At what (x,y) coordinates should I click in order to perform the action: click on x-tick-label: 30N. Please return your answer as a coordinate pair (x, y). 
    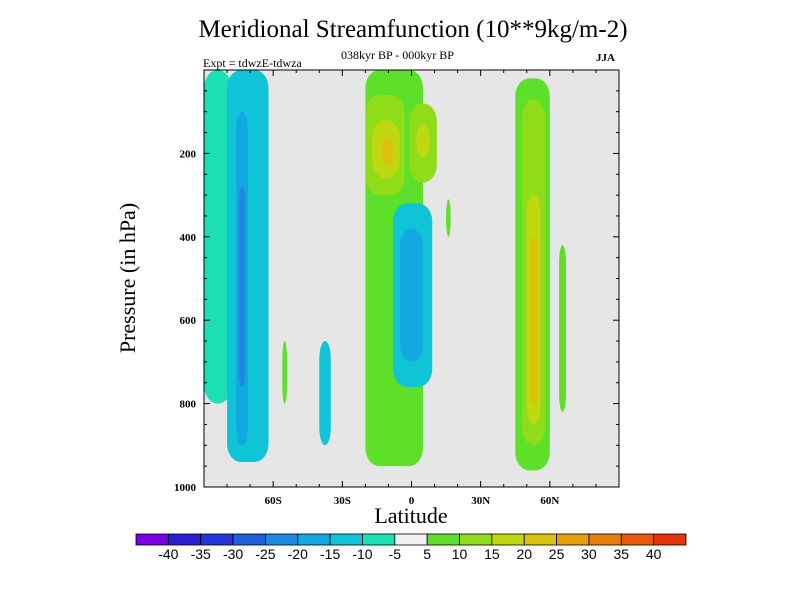
    Looking at the image, I should click on (480, 501).